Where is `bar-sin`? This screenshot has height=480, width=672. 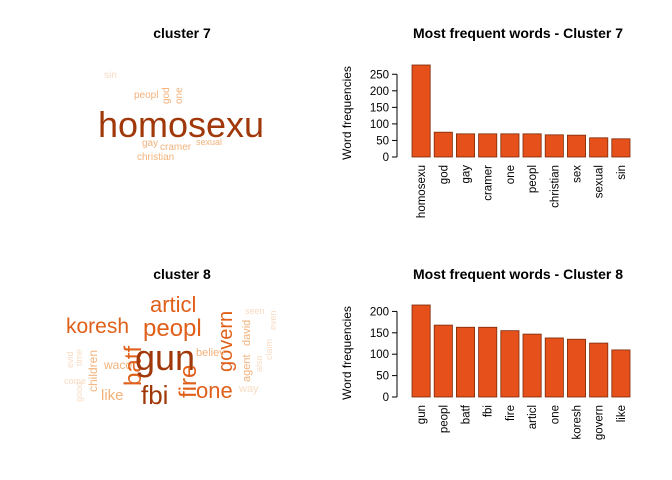 bar-sin is located at coordinates (621, 148).